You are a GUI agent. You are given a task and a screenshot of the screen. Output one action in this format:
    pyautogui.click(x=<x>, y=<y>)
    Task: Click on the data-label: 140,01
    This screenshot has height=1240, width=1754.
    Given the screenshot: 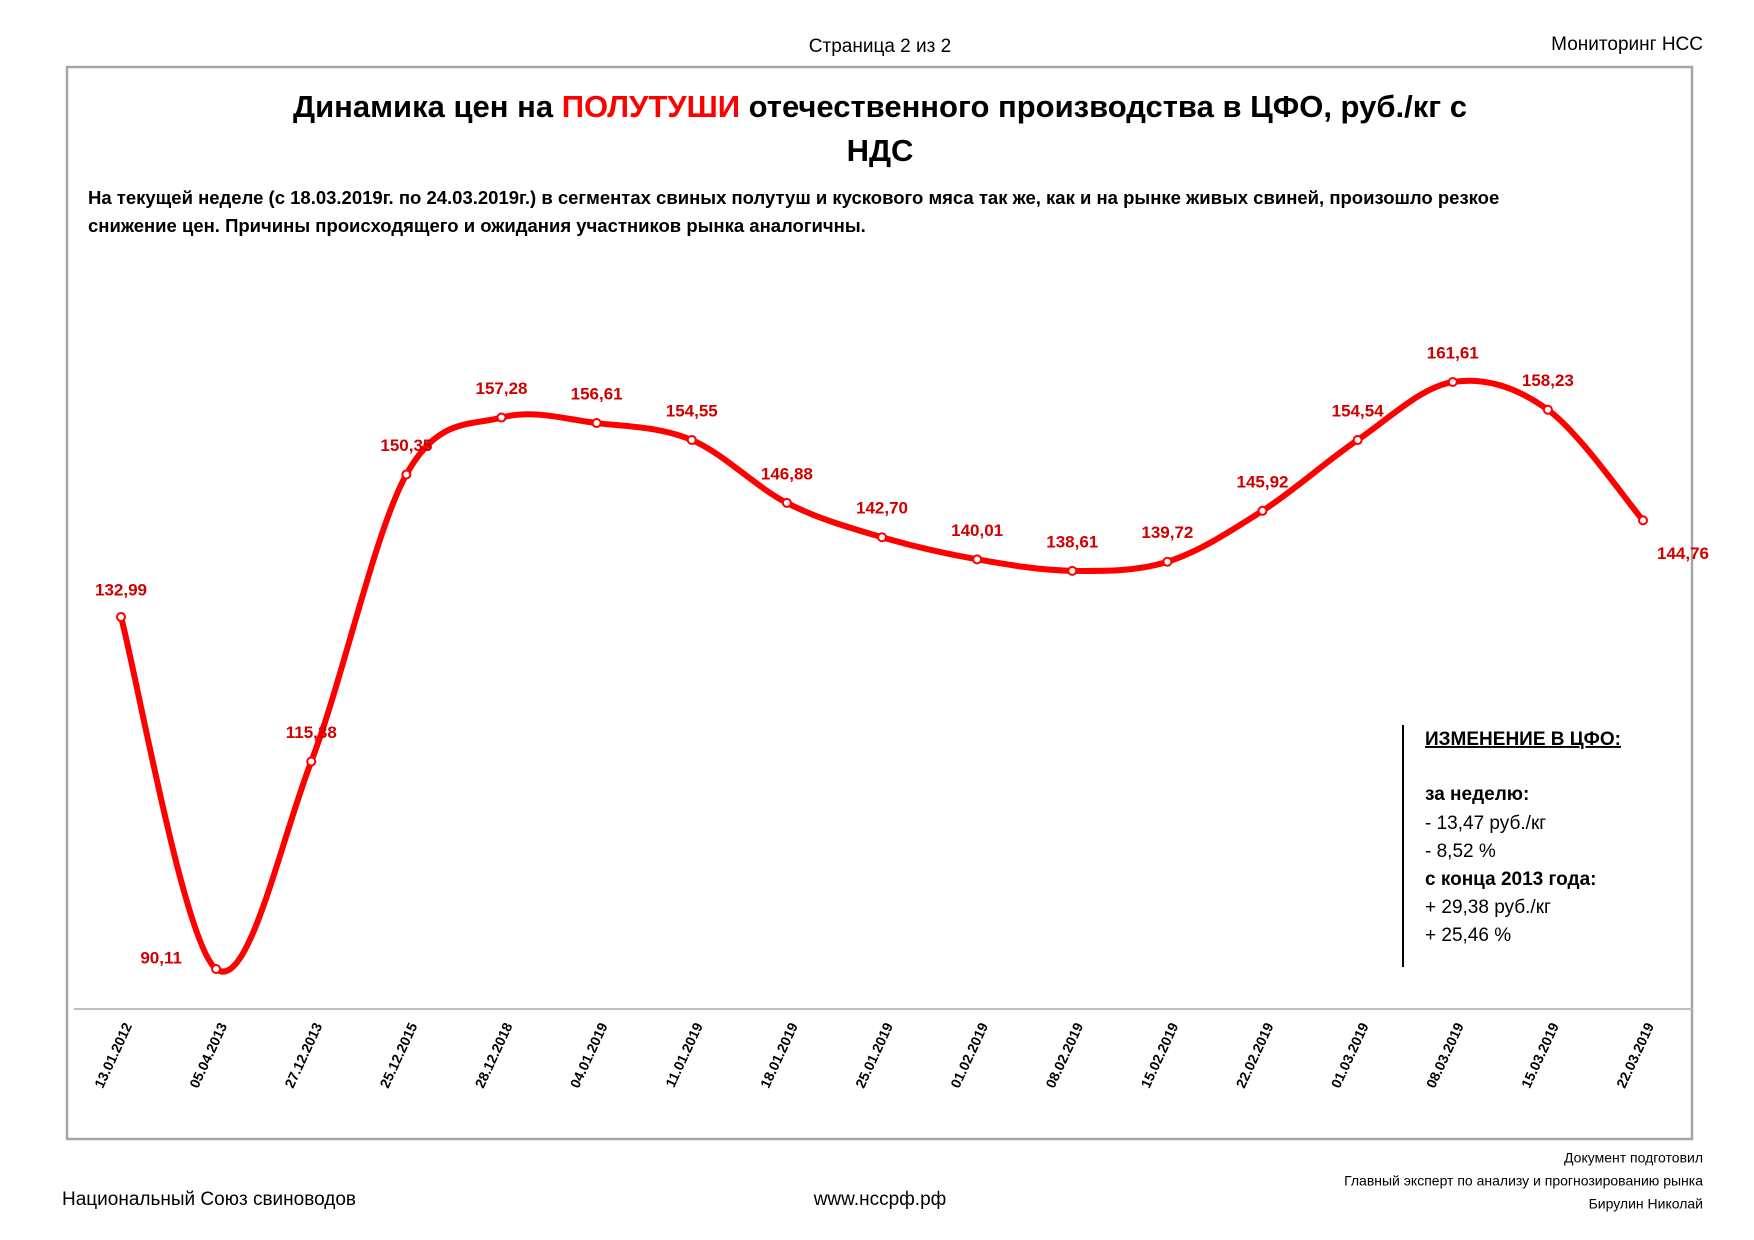 What is the action you would take?
    pyautogui.click(x=977, y=530)
    